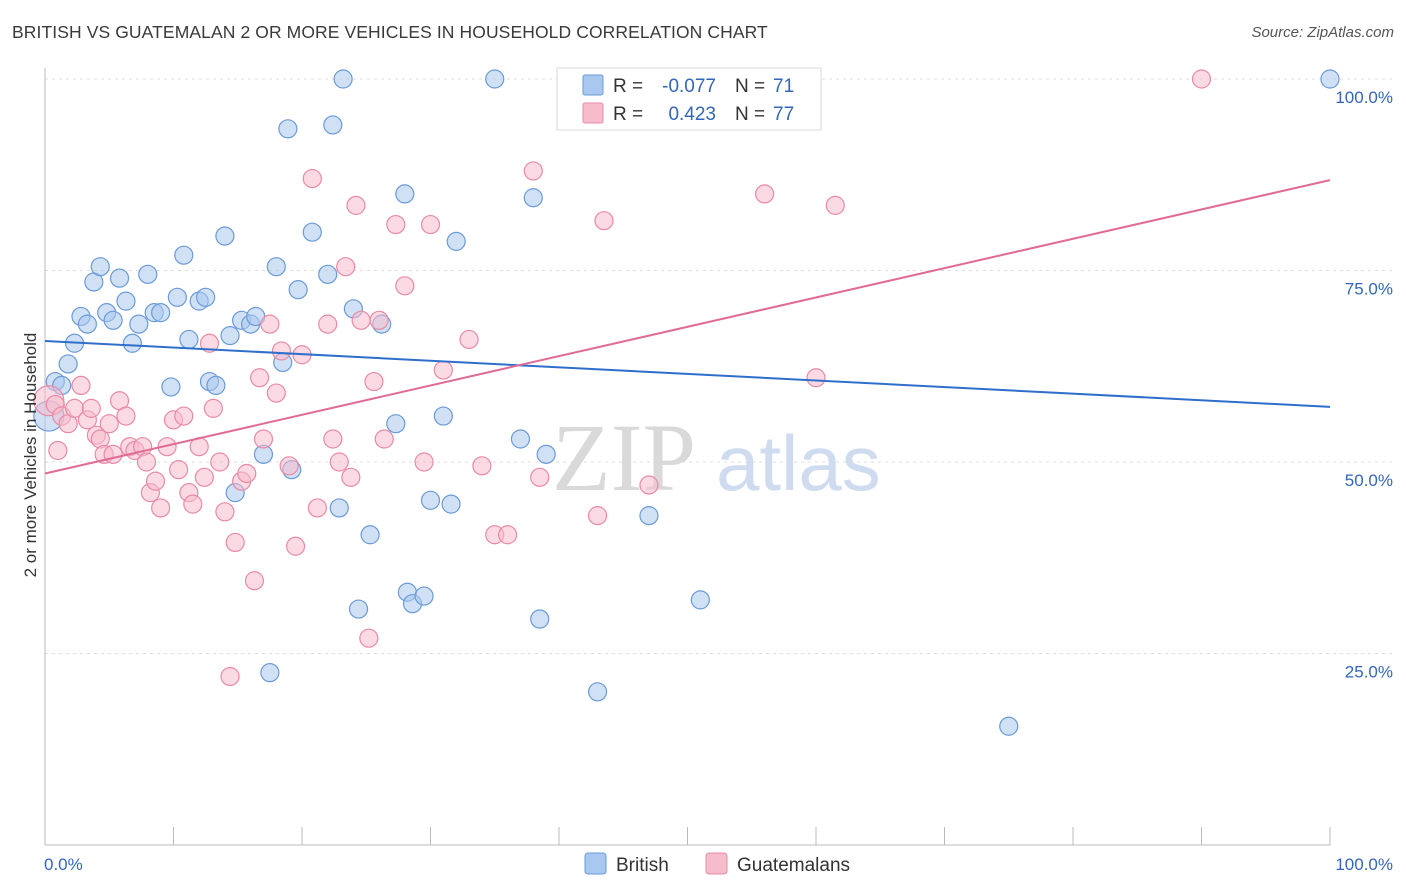 The width and height of the screenshot is (1406, 892). I want to click on legend-n-value-british: 71, so click(783, 86).